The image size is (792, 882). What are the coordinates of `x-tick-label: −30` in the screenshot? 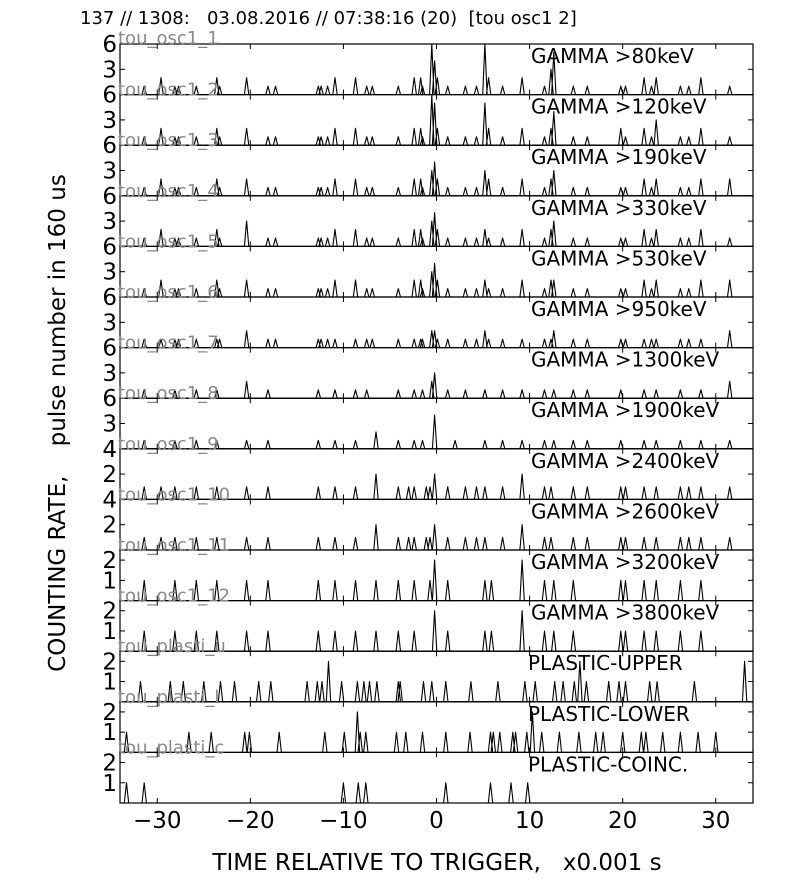 It's located at (157, 821).